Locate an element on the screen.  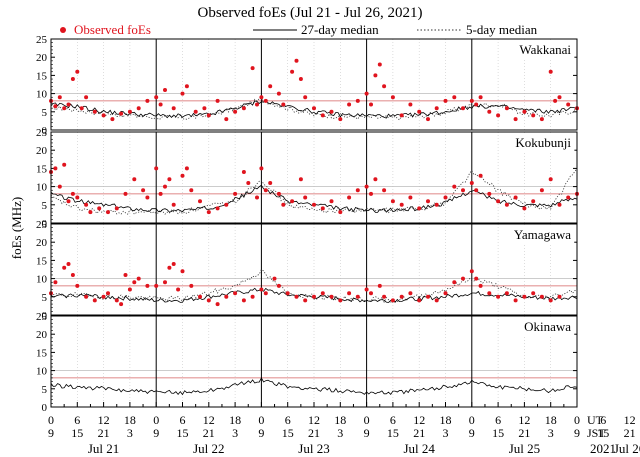
day-label: Jul 25 is located at coordinates (524, 448).